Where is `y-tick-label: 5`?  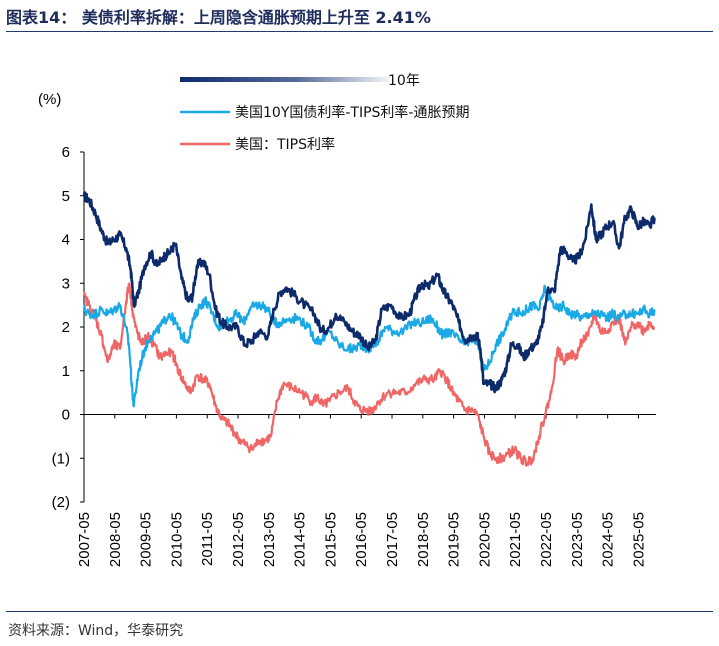 y-tick-label: 5 is located at coordinates (66, 196).